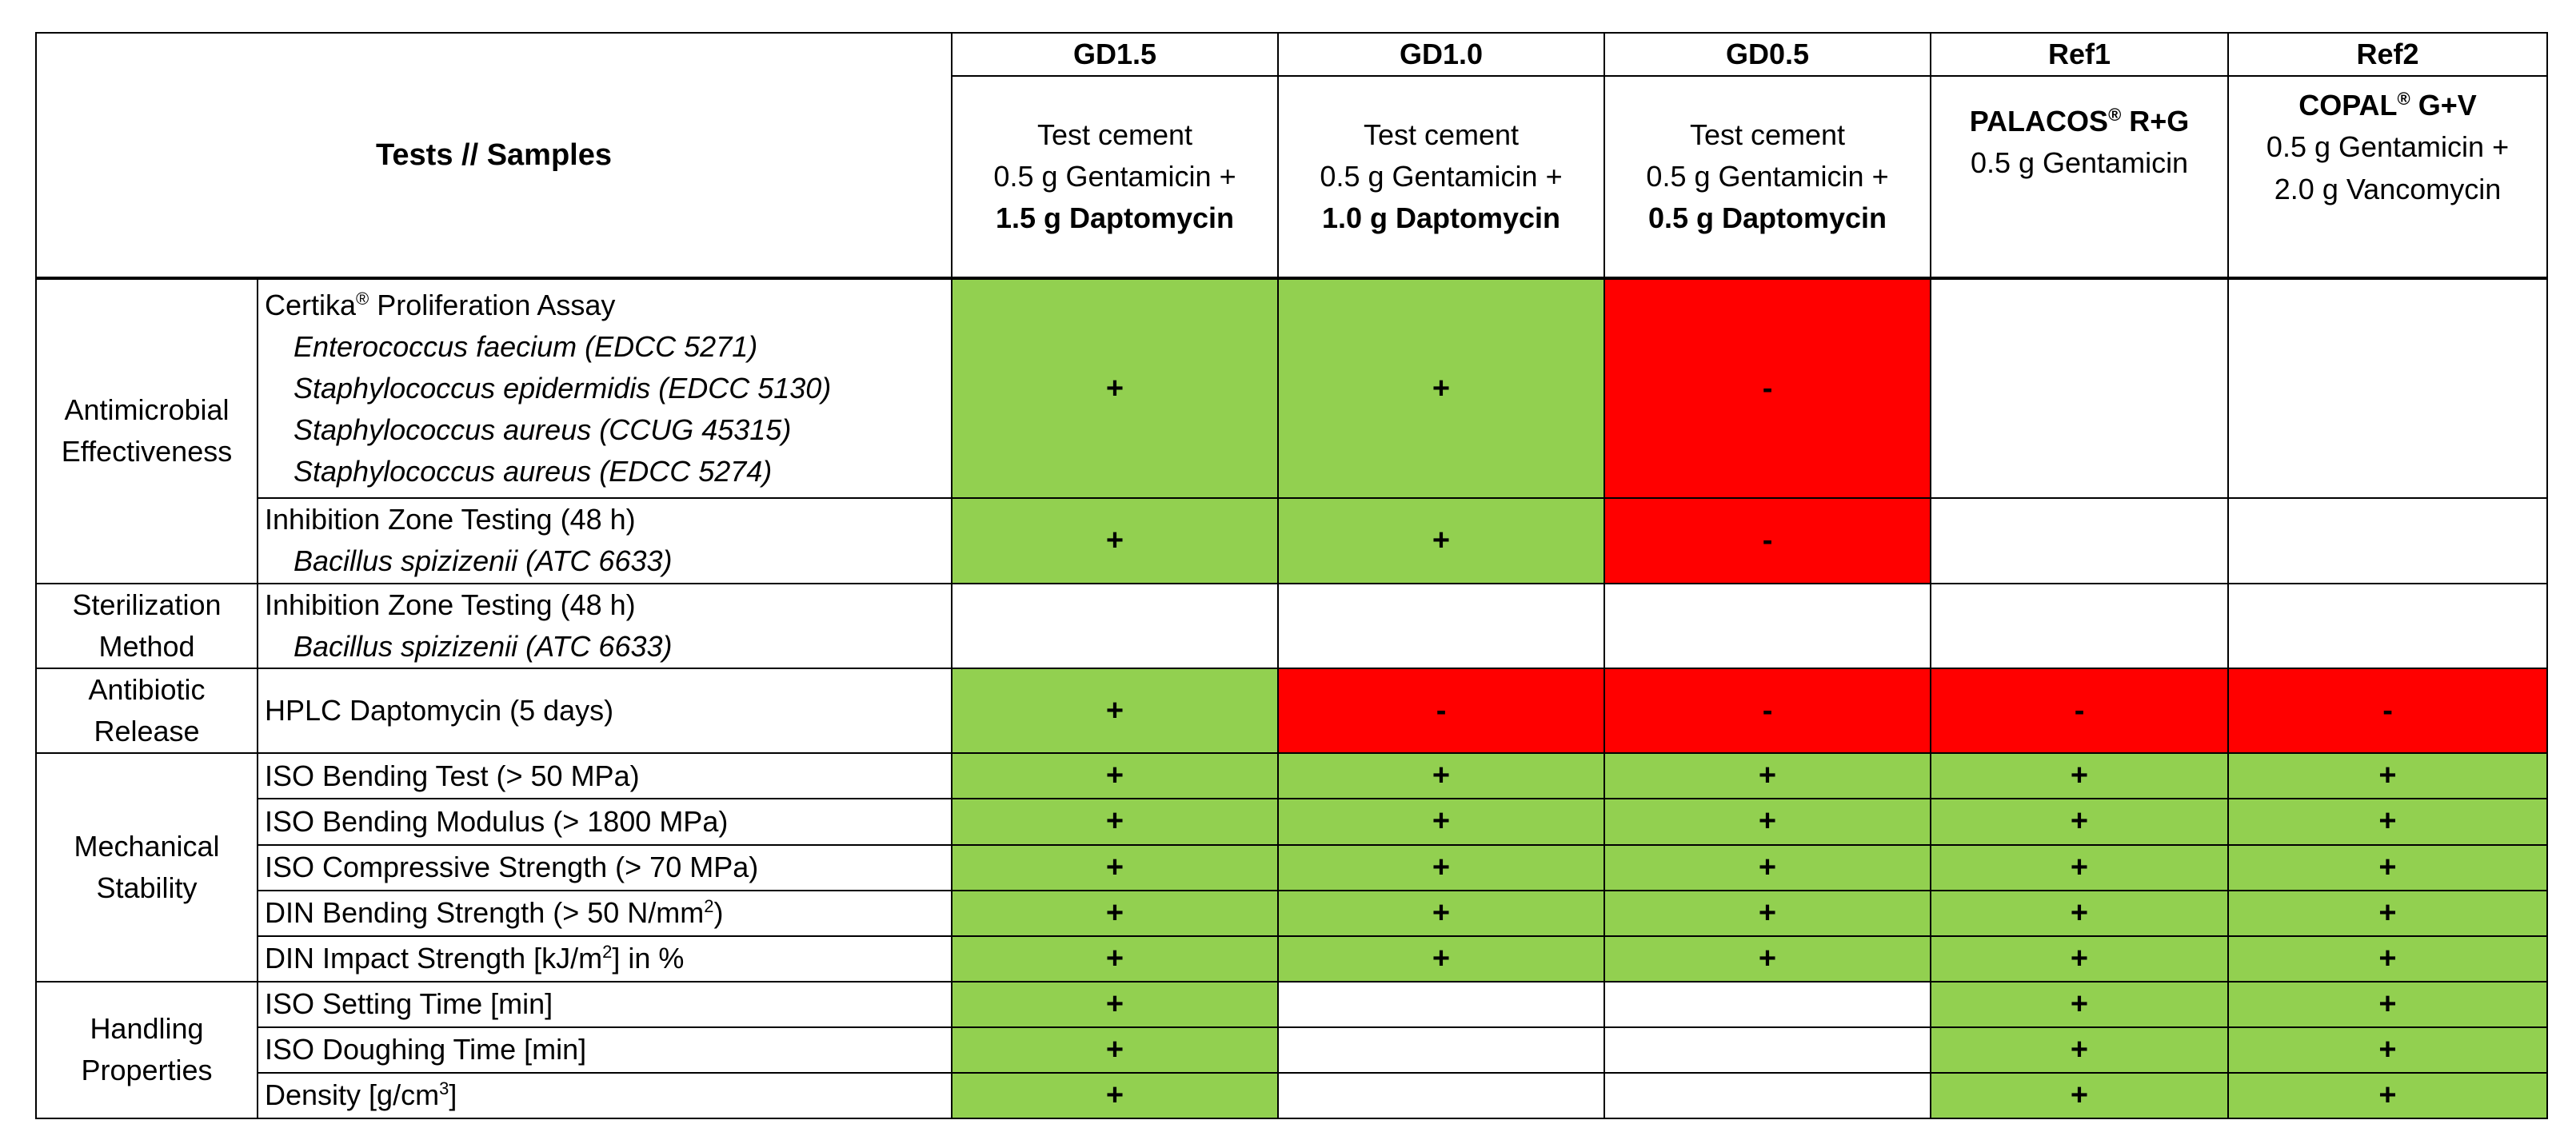  What do you see at coordinates (605, 913) in the screenshot?
I see `test-din-bending: DIN Bending Strength (> 50 N/mm2)` at bounding box center [605, 913].